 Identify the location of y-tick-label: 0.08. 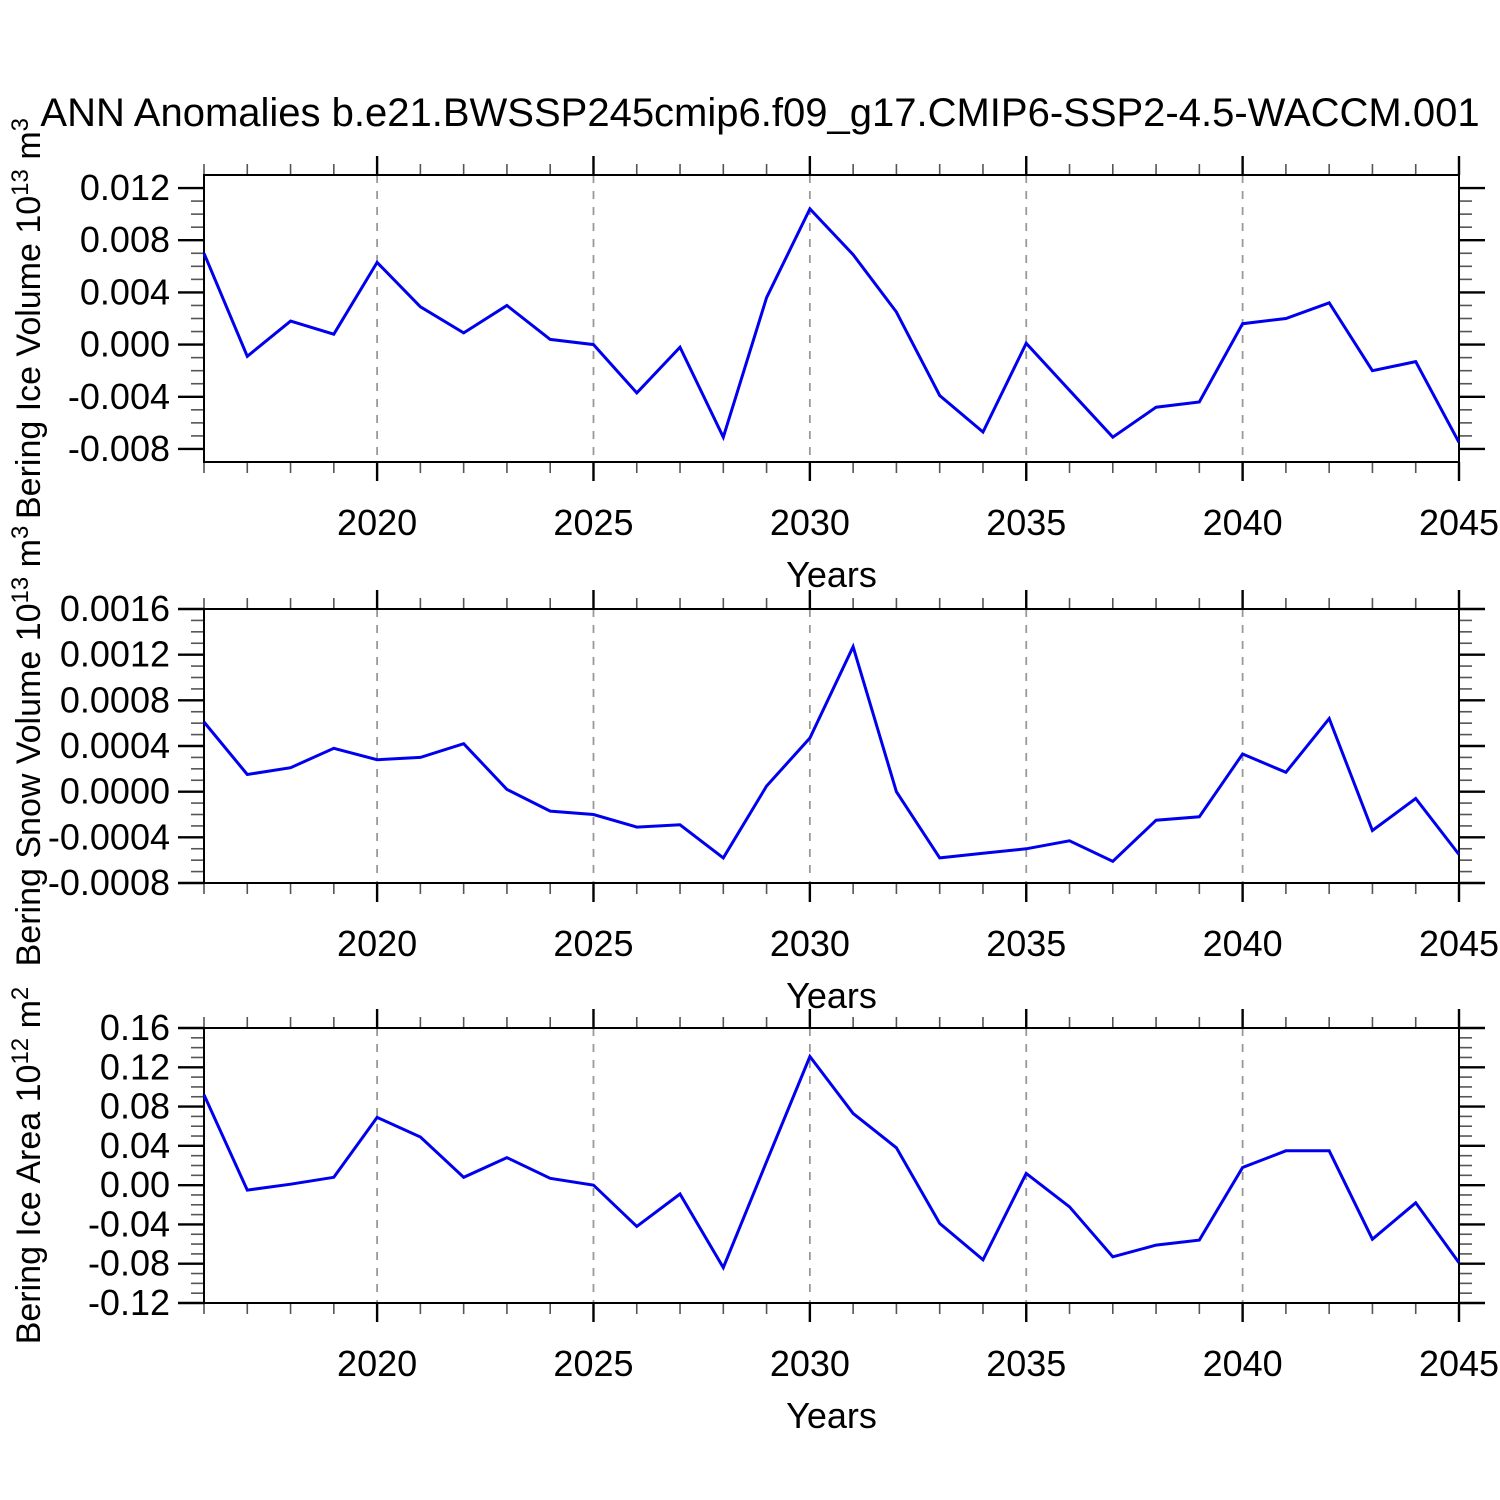
(135, 1106).